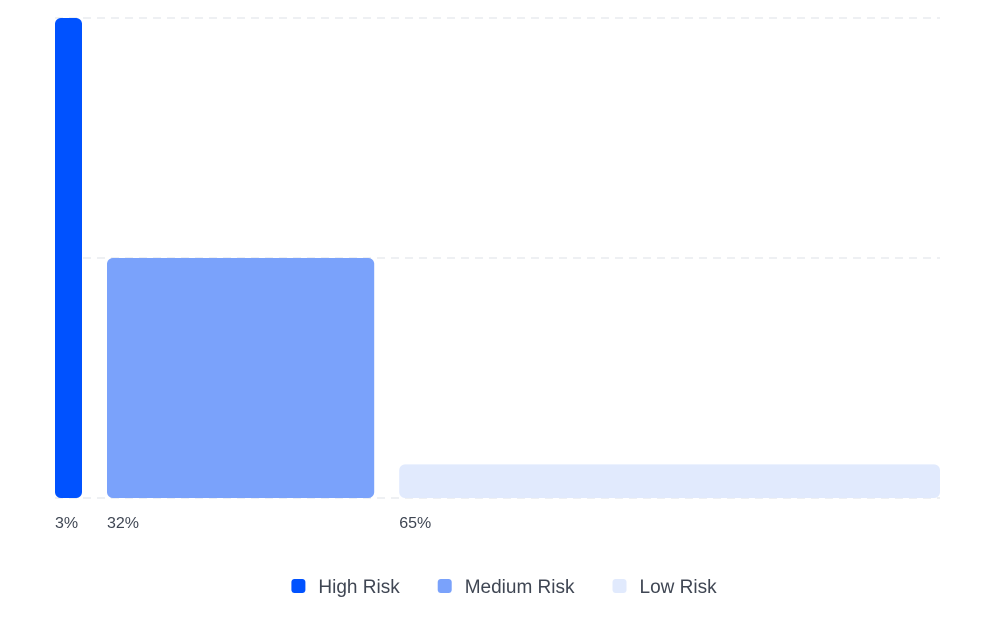 The image size is (1008, 629). I want to click on share-labels: 3% 32% 65%, so click(243, 523).